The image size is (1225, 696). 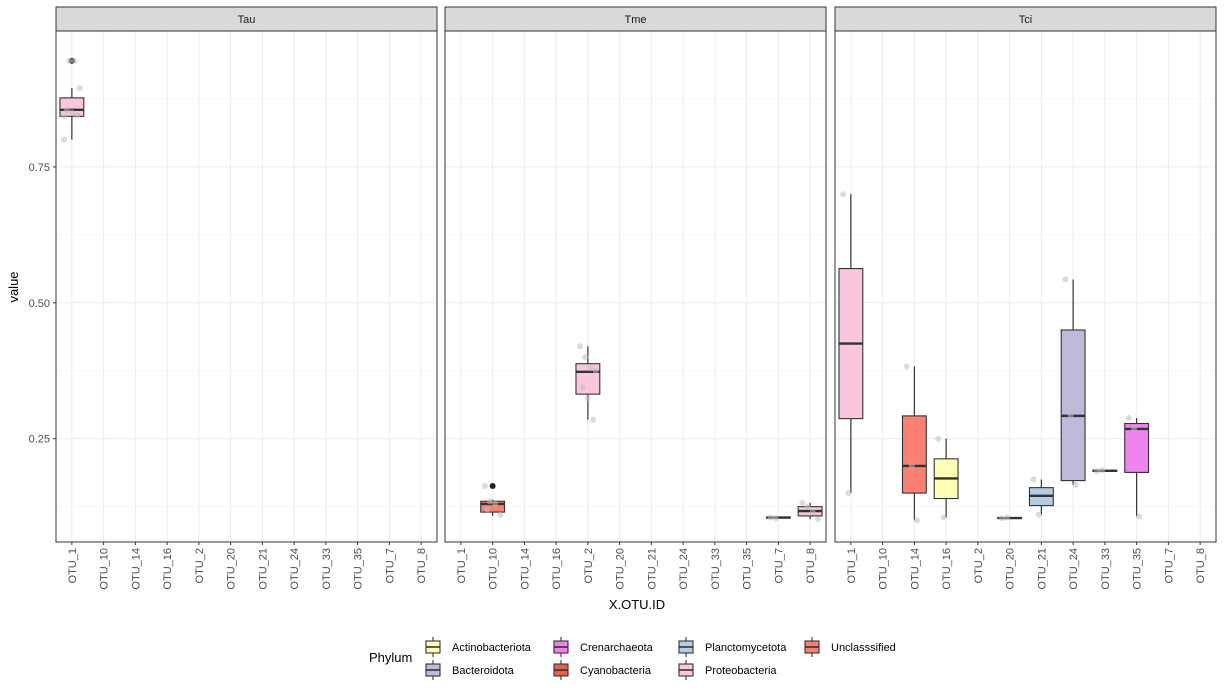 I want to click on legend-label: Planctomycetota, so click(x=746, y=648).